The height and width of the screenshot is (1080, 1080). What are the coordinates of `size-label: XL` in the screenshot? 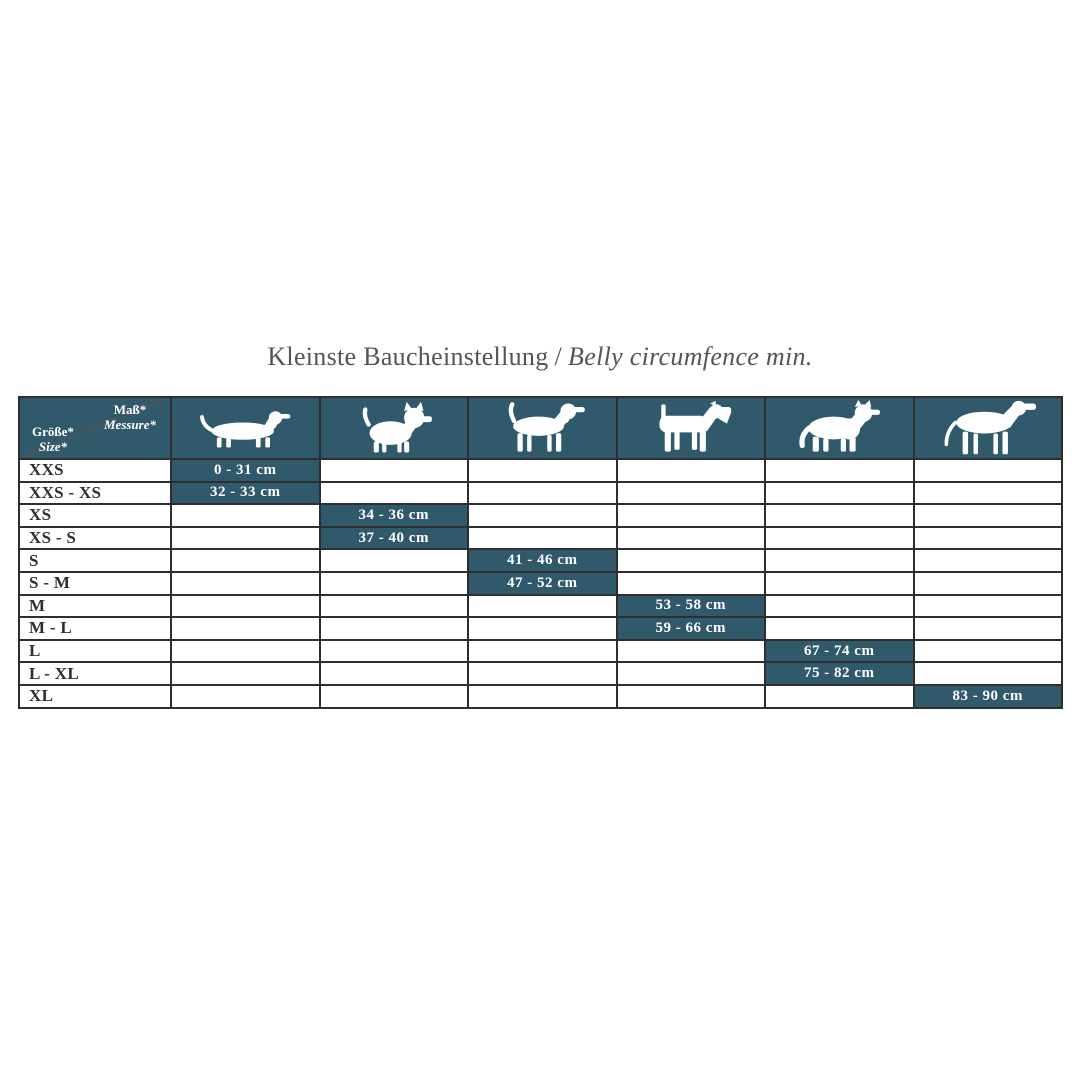 It's located at (95, 696).